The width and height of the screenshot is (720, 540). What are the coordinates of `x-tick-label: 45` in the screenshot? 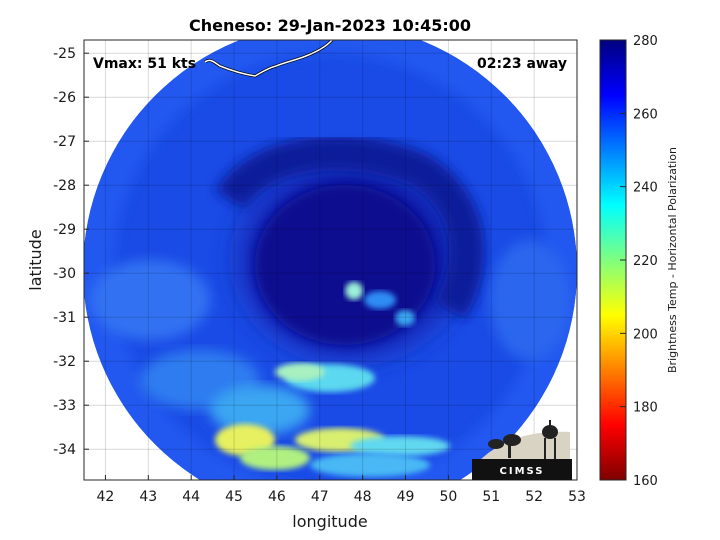 It's located at (234, 497).